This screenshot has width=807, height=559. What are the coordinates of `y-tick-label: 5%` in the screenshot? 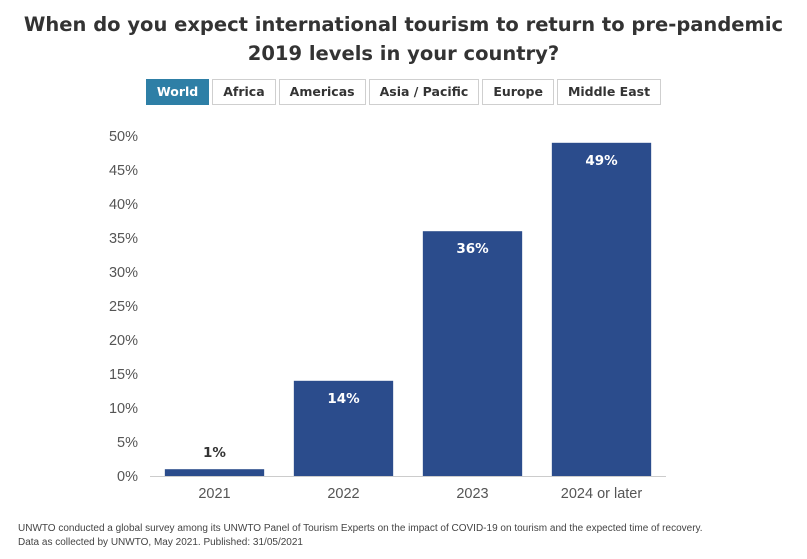 It's located at (127, 443).